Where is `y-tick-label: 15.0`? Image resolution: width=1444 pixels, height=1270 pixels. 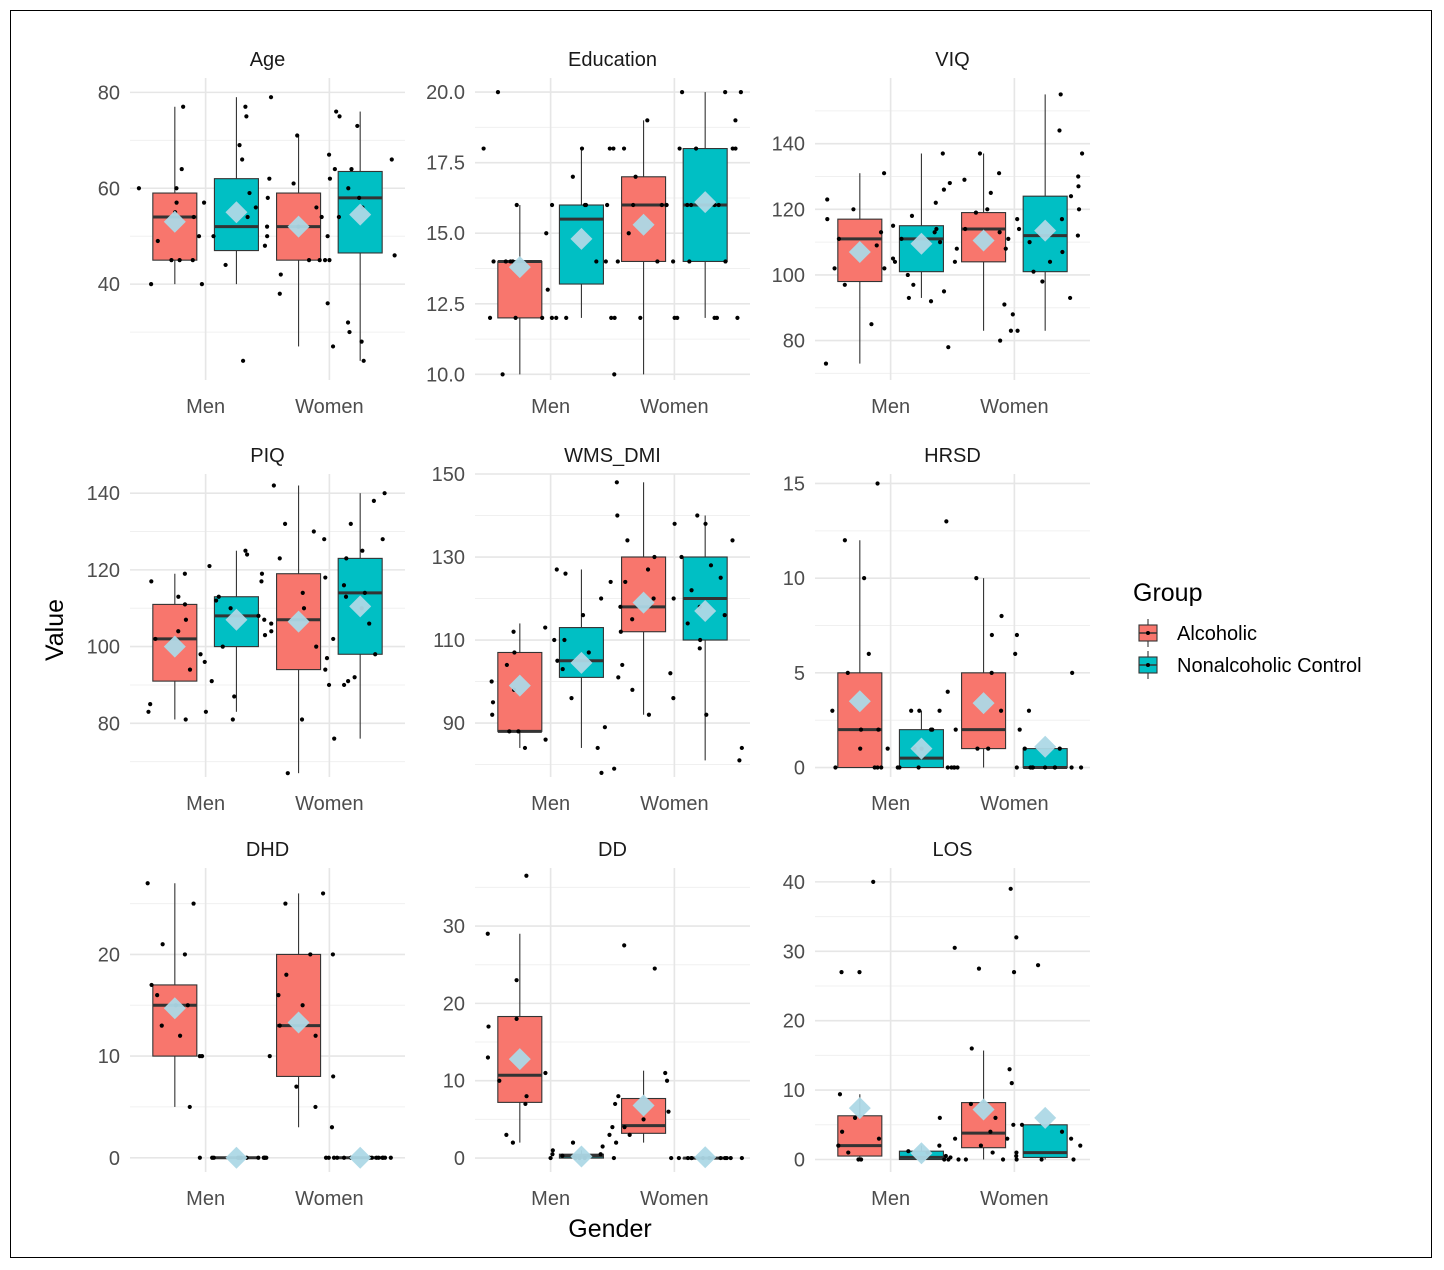
y-tick-label: 15.0 is located at coordinates (445, 234).